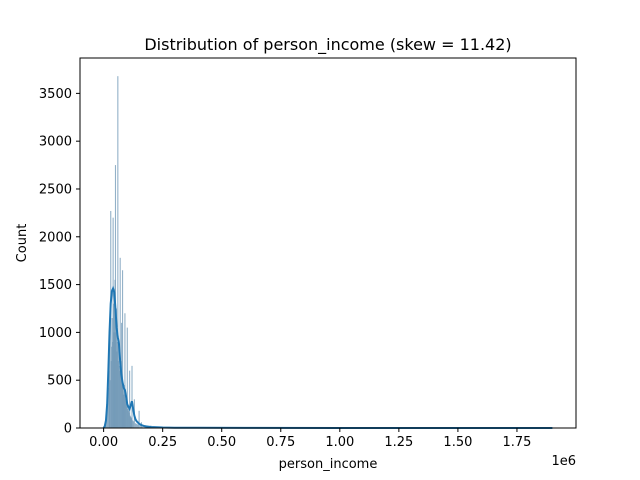  I want to click on x-tick-label: 0.00, so click(103, 442).